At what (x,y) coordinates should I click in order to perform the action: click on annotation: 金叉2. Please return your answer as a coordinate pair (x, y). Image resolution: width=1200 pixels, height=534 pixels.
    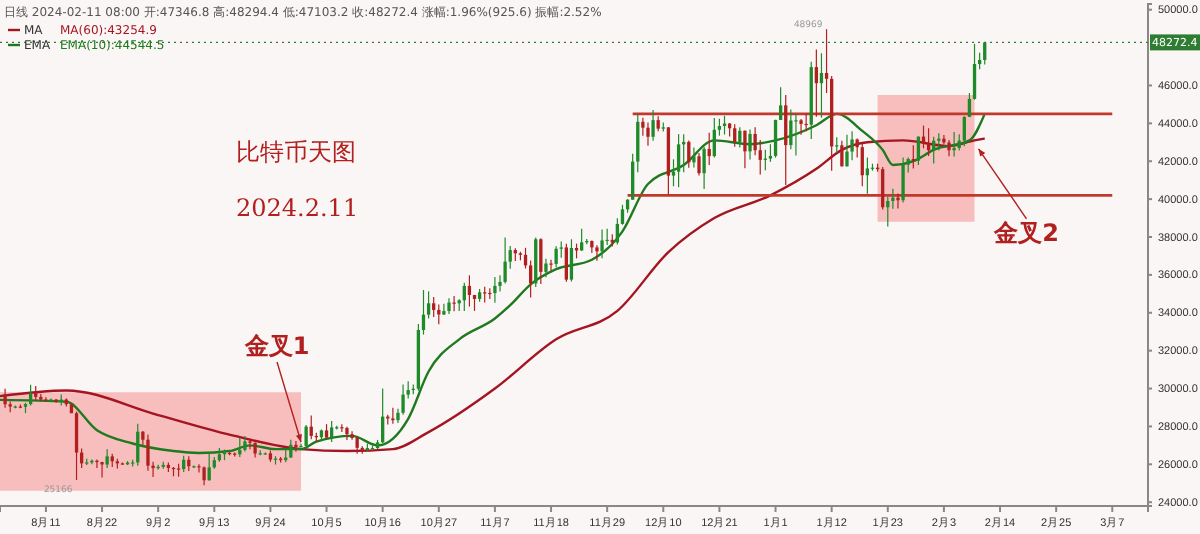
    Looking at the image, I should click on (1025, 232).